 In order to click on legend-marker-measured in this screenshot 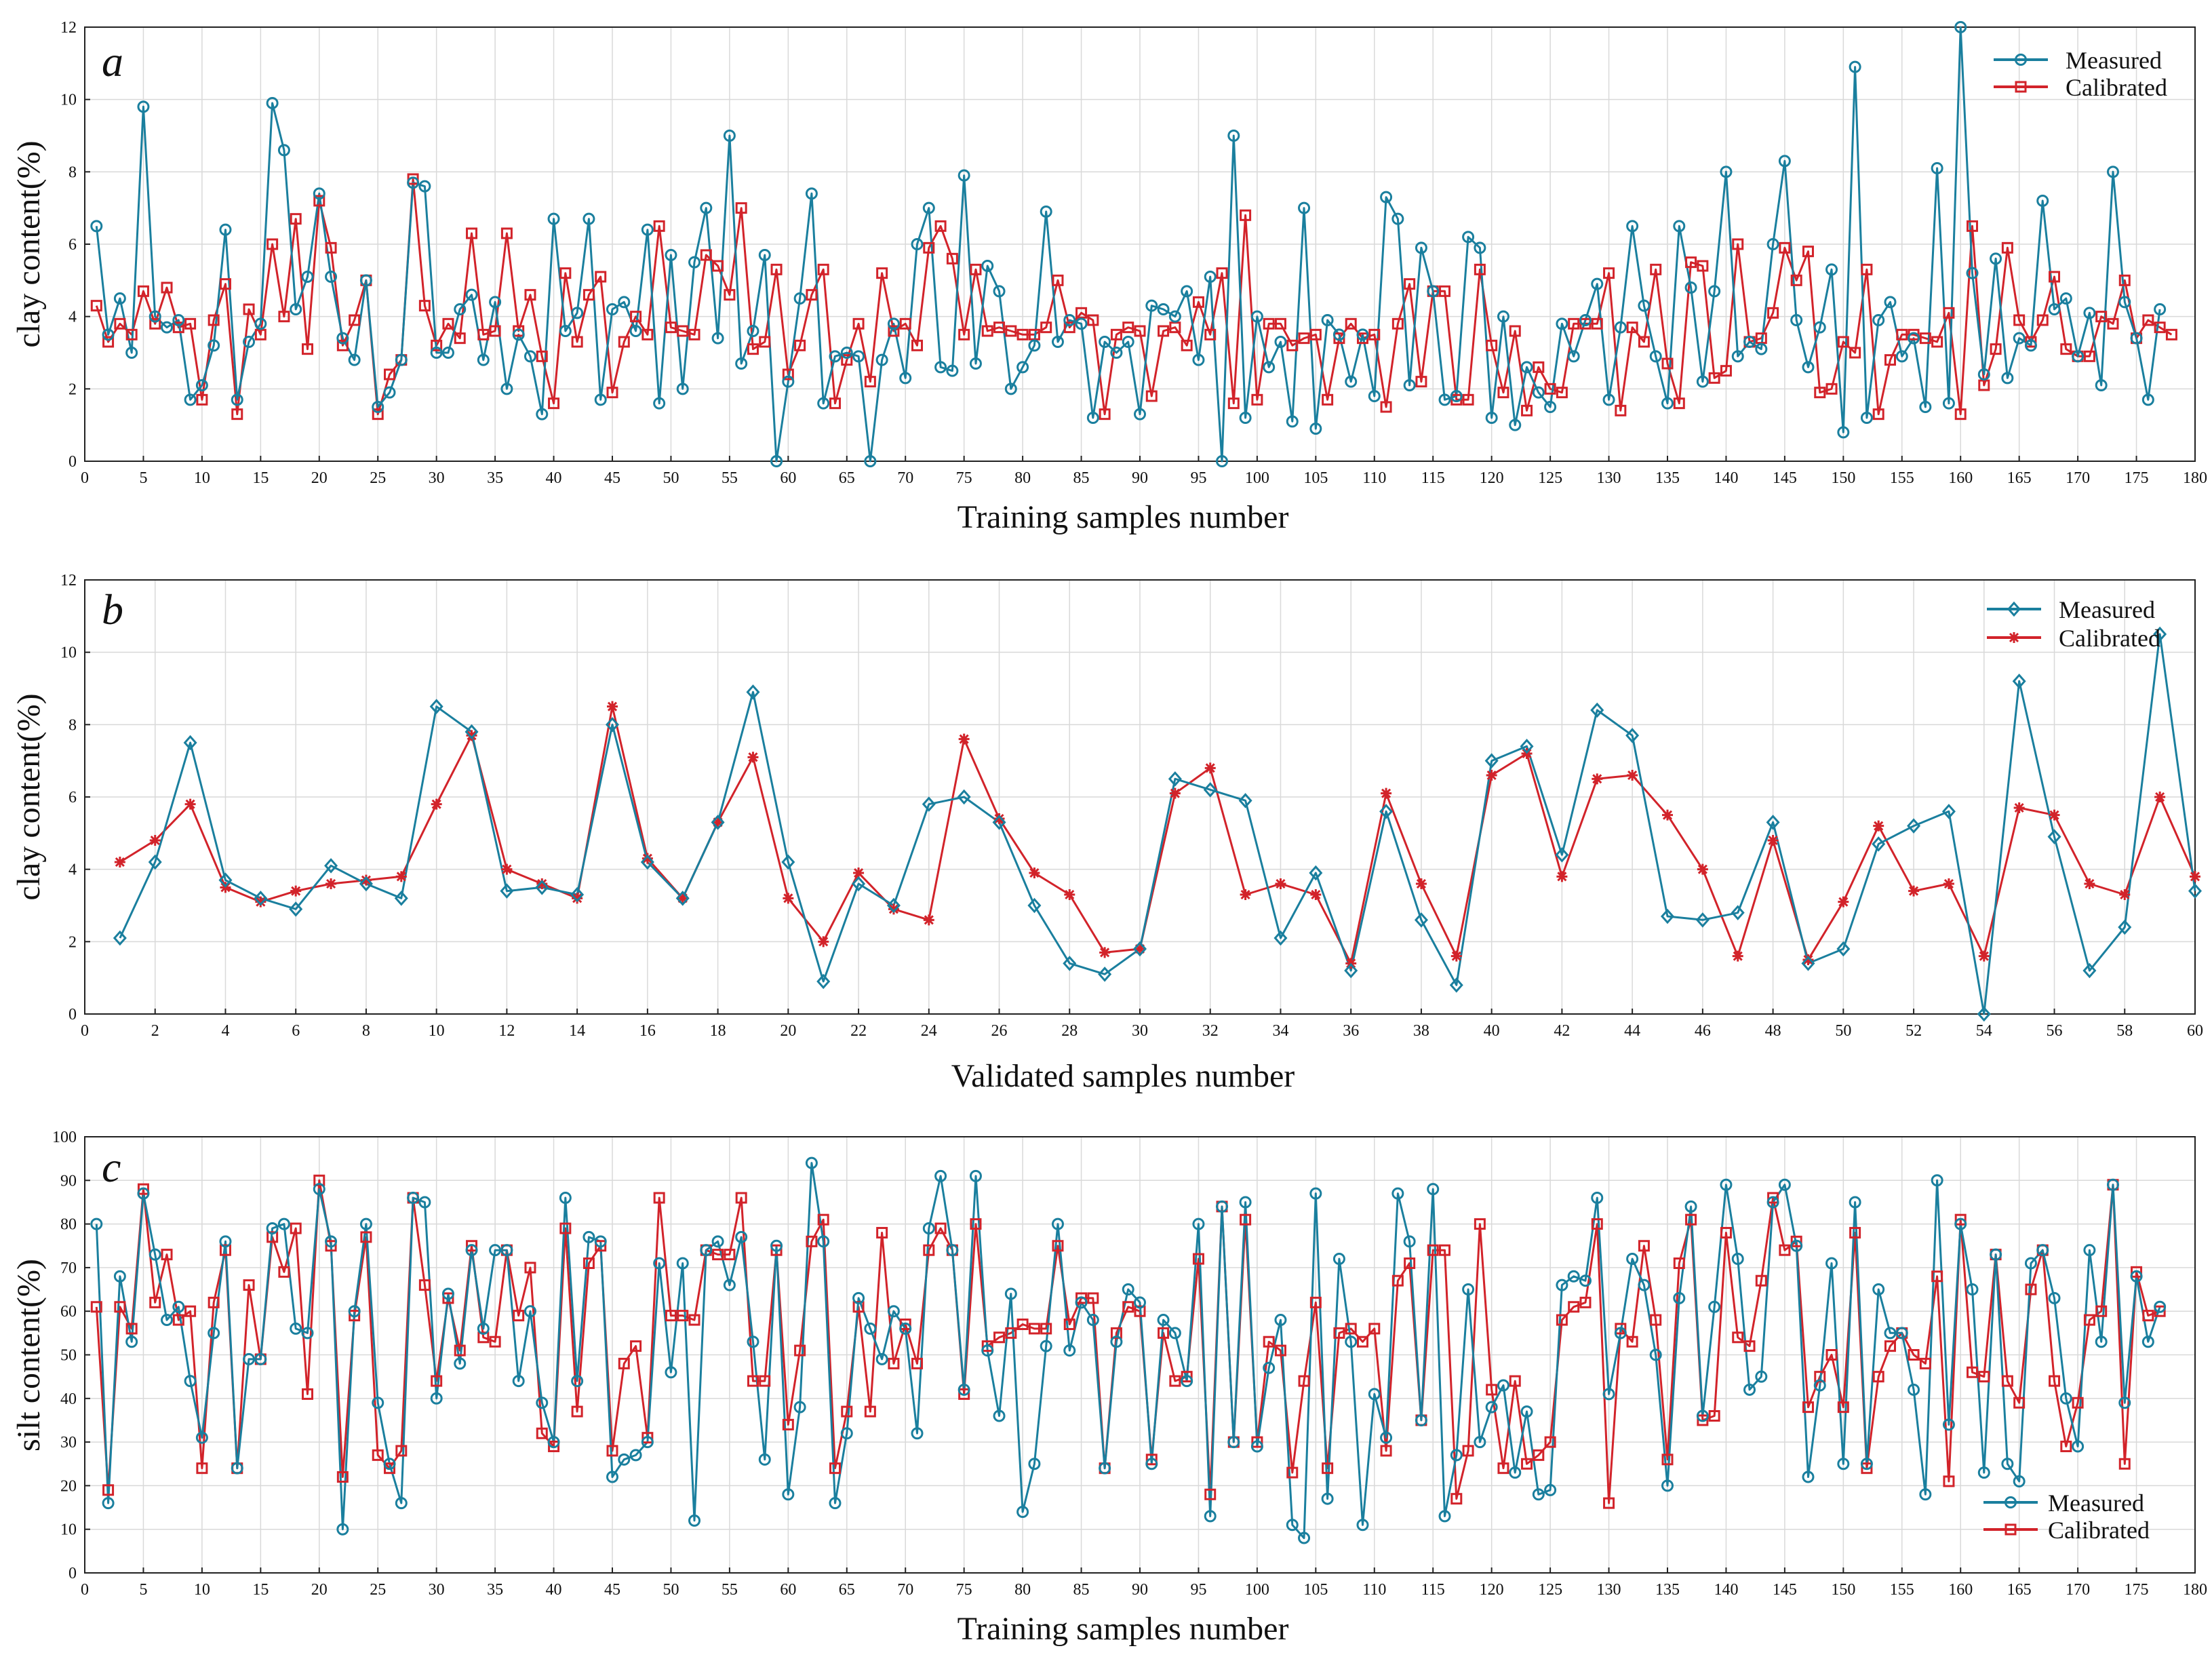, I will do `click(2014, 609)`.